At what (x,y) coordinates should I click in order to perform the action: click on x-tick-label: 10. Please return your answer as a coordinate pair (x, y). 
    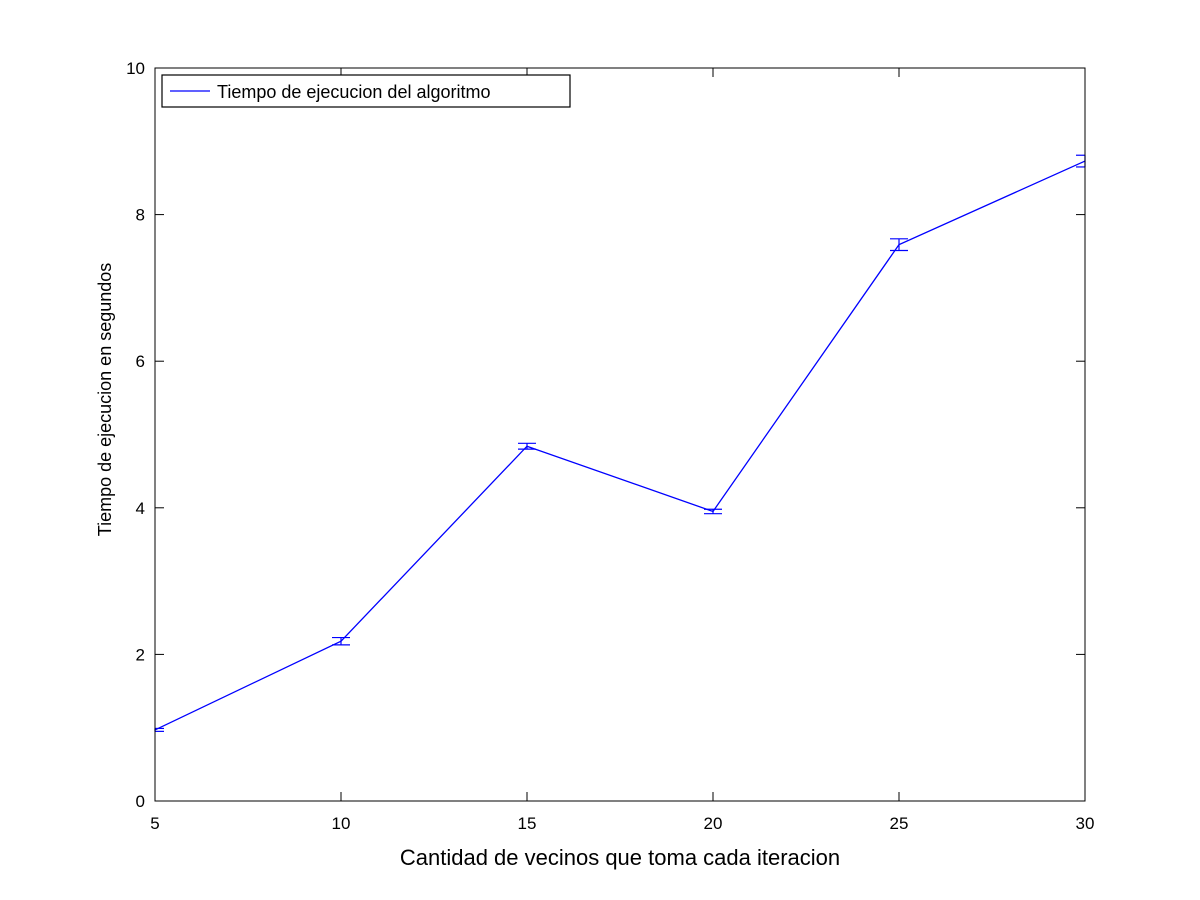
    Looking at the image, I should click on (341, 823).